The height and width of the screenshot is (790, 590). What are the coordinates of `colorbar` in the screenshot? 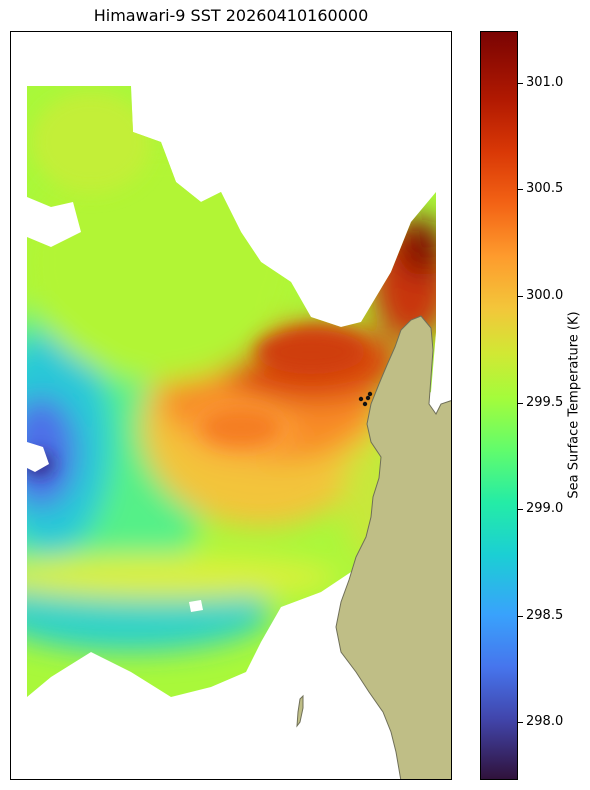 It's located at (499, 405).